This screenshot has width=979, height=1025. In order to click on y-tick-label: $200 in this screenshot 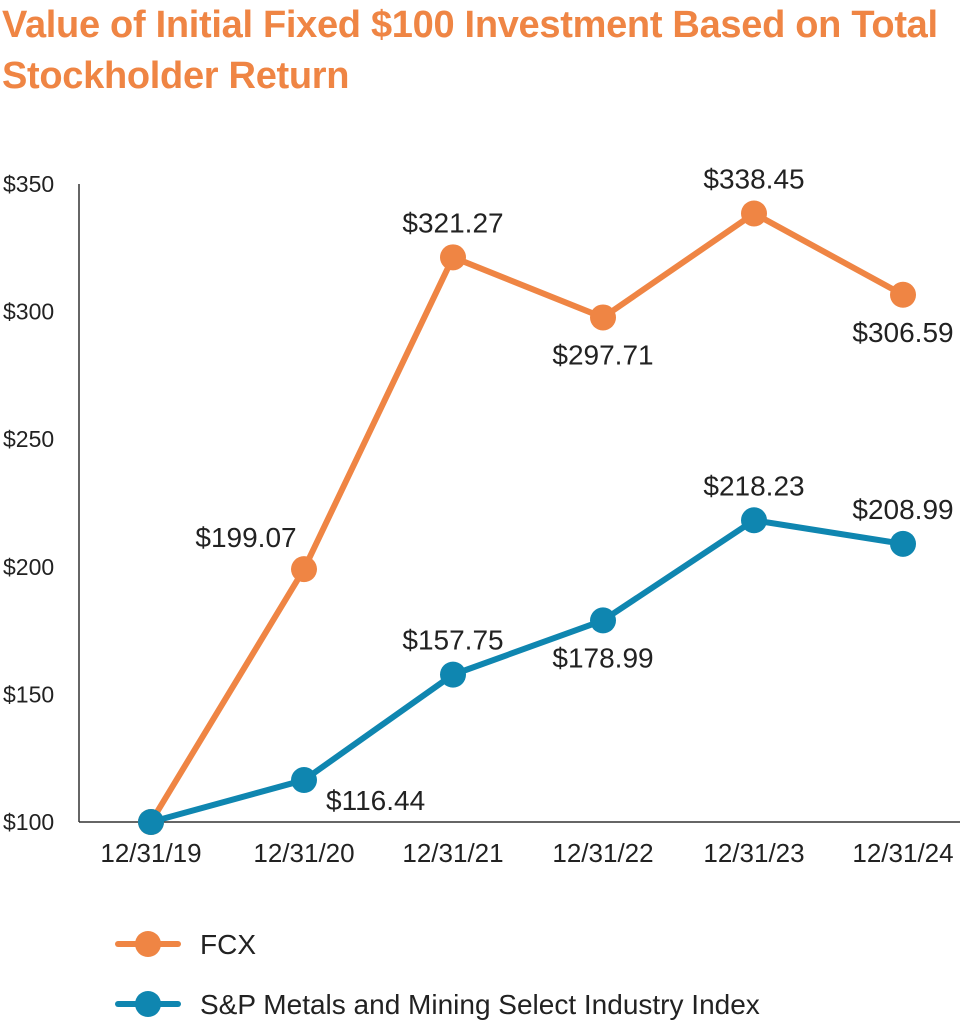, I will do `click(28, 567)`.